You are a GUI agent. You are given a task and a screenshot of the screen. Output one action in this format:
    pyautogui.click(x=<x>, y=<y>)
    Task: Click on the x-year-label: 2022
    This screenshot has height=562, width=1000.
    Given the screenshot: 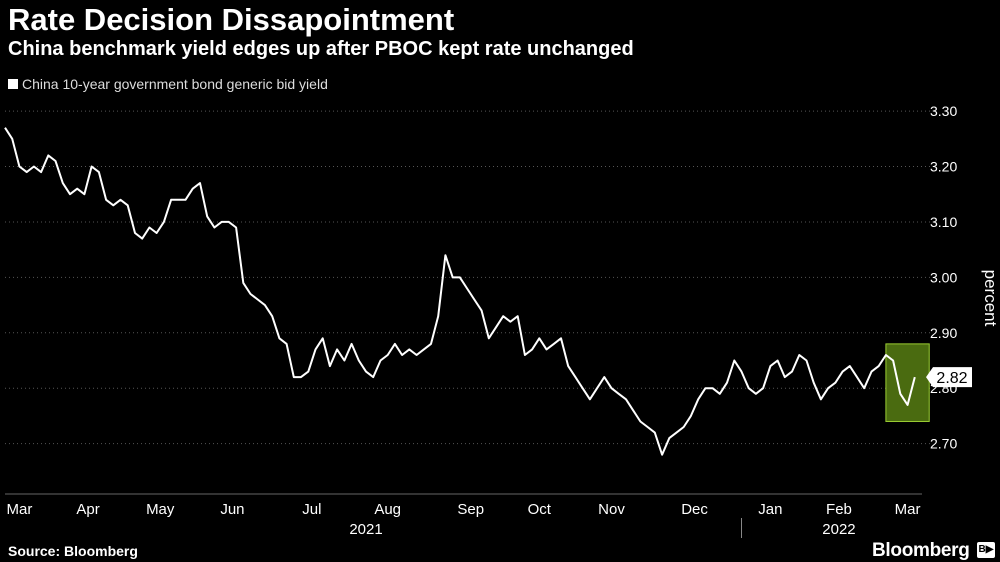 What is the action you would take?
    pyautogui.click(x=838, y=529)
    